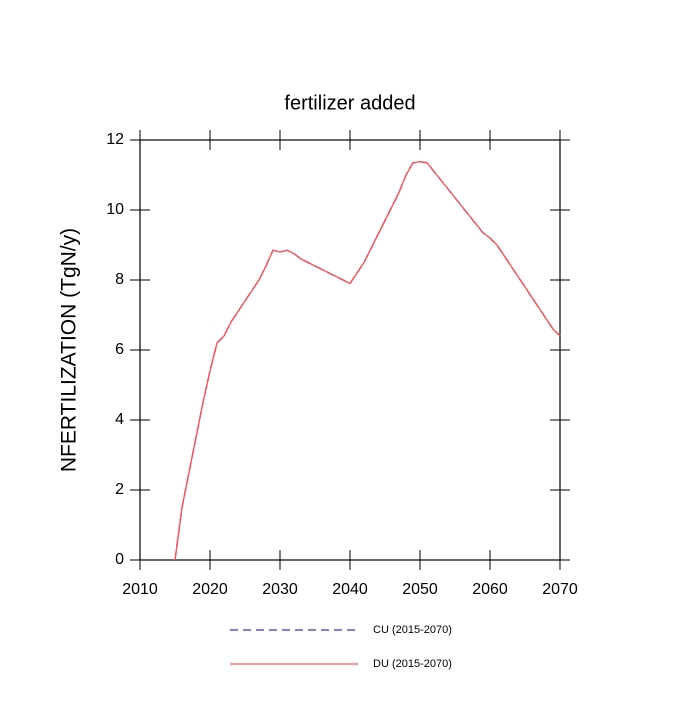 The width and height of the screenshot is (700, 705). What do you see at coordinates (412, 630) in the screenshot?
I see `legend-label: CU (2015-2070)` at bounding box center [412, 630].